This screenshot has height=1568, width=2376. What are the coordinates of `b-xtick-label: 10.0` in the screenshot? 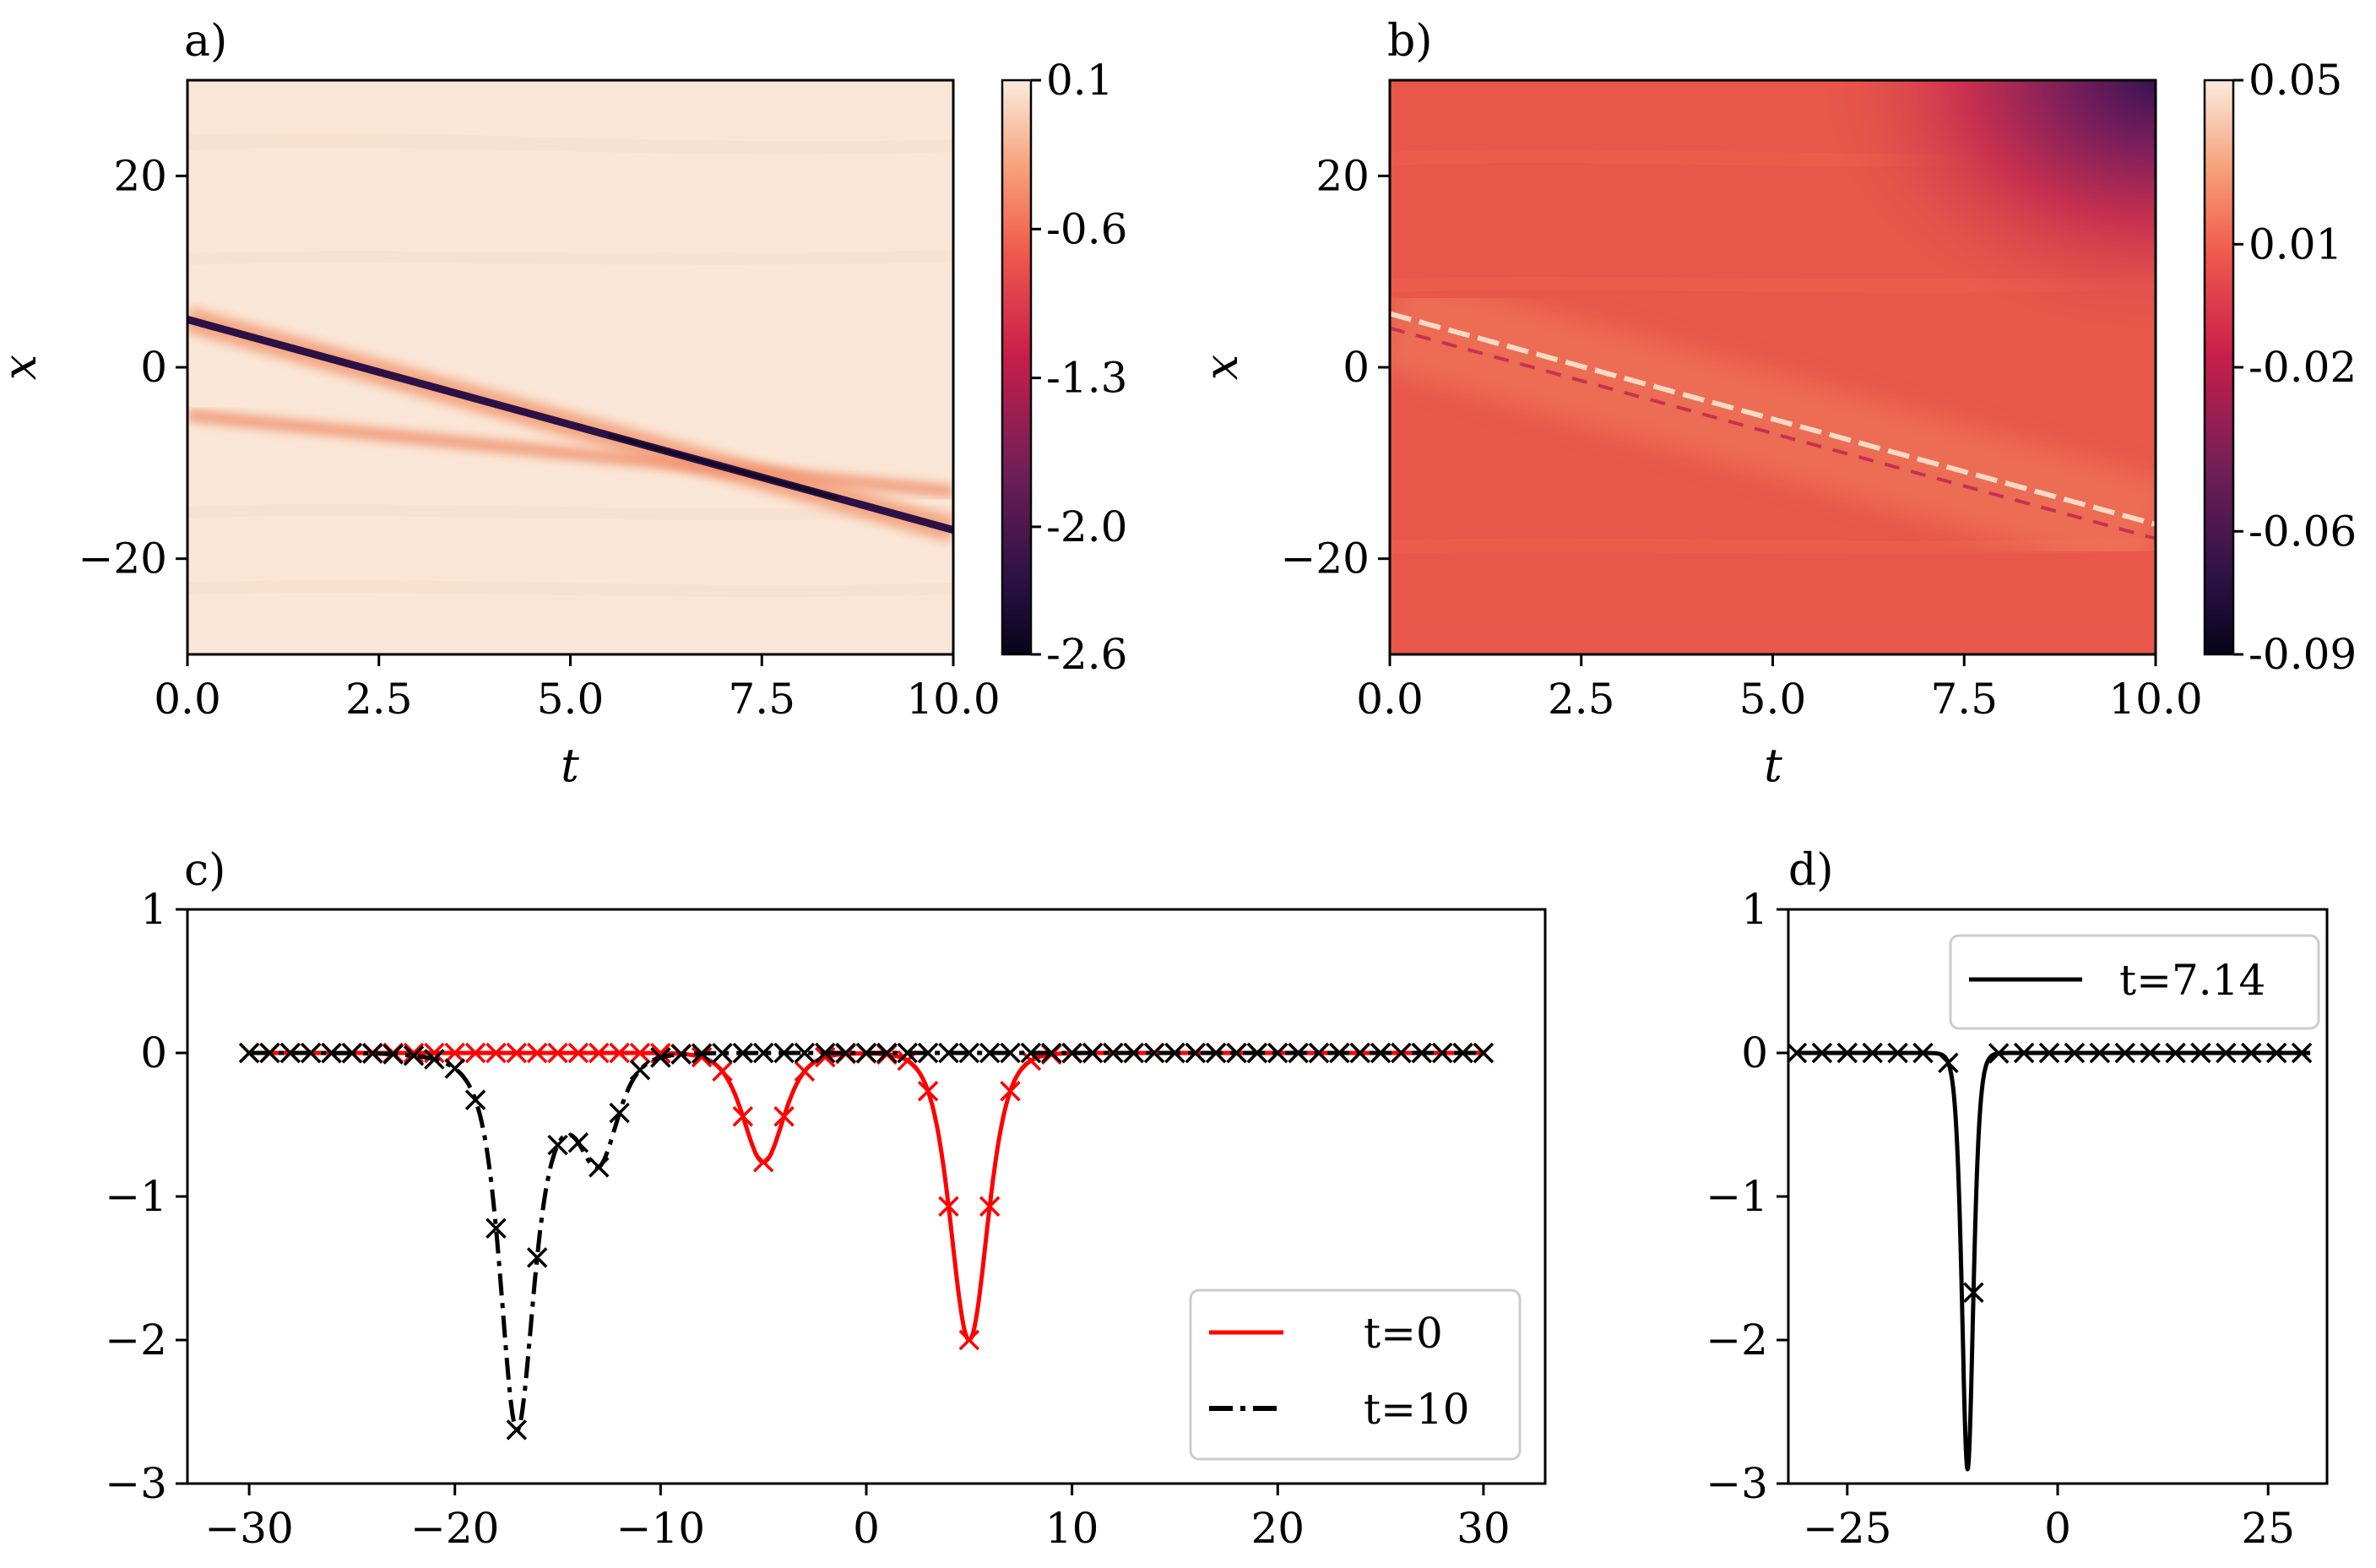 It's located at (2155, 699).